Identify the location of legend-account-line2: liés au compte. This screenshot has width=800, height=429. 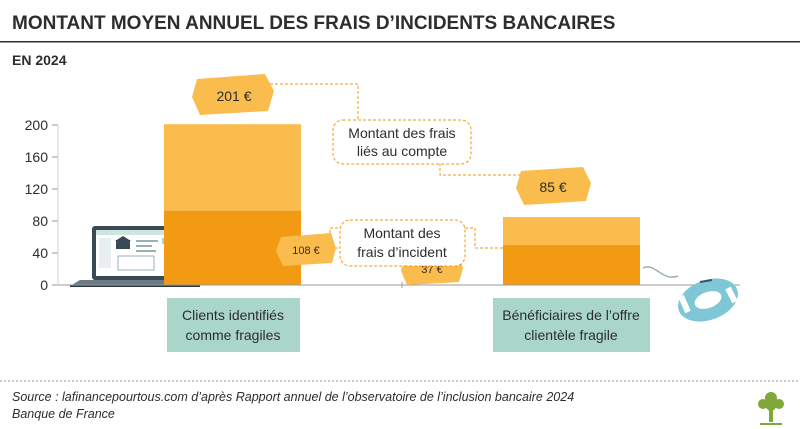
(402, 151).